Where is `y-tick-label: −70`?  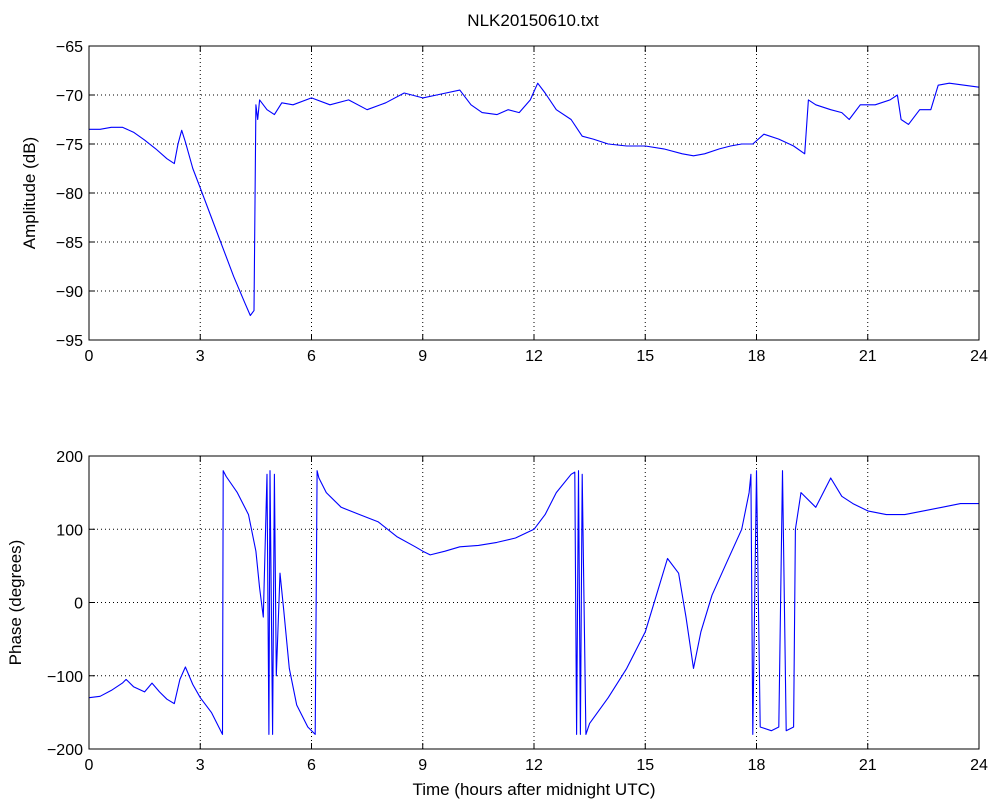
y-tick-label: −70 is located at coordinates (69, 96).